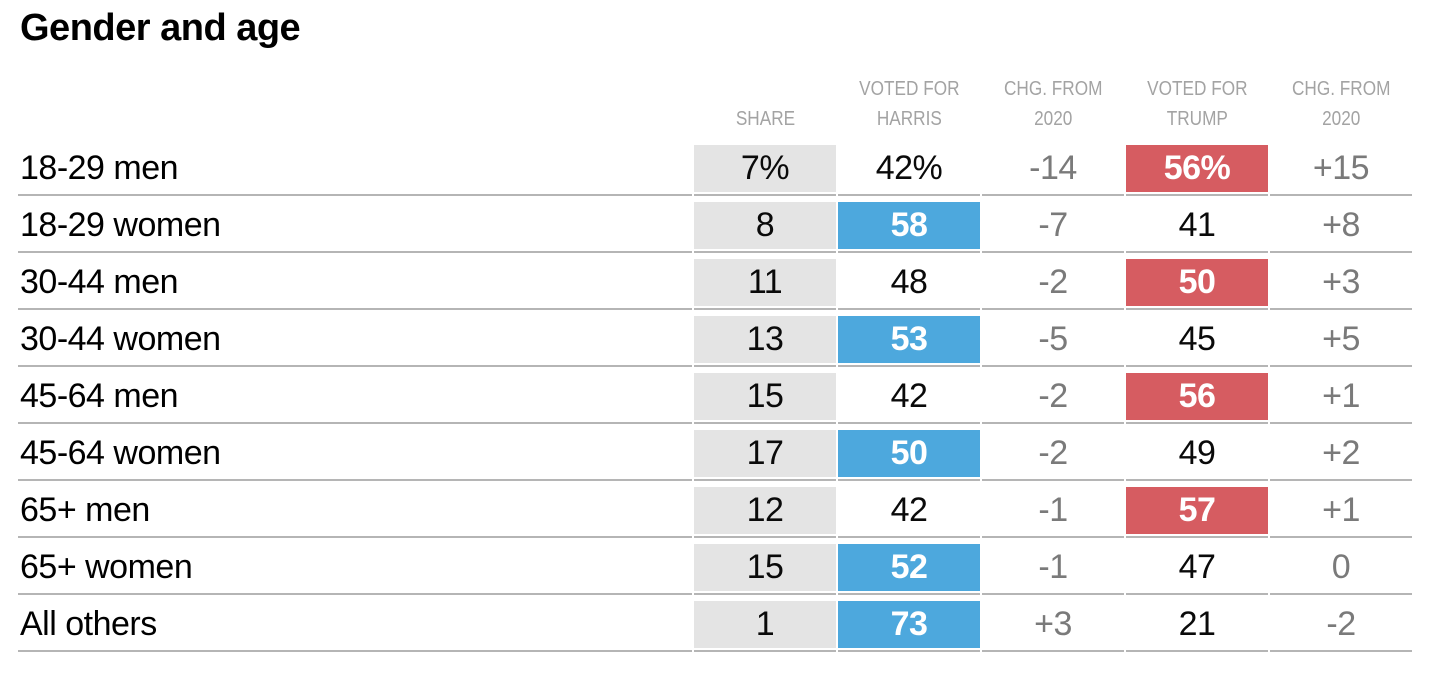  What do you see at coordinates (1341, 455) in the screenshot?
I see `trump-change-cell: +2` at bounding box center [1341, 455].